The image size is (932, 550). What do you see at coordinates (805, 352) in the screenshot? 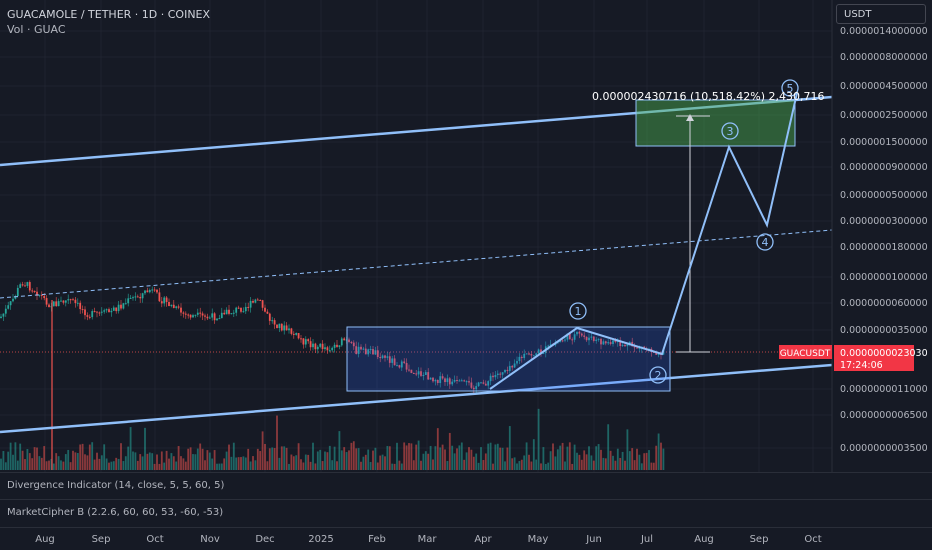
I see `symbol-badge` at bounding box center [805, 352].